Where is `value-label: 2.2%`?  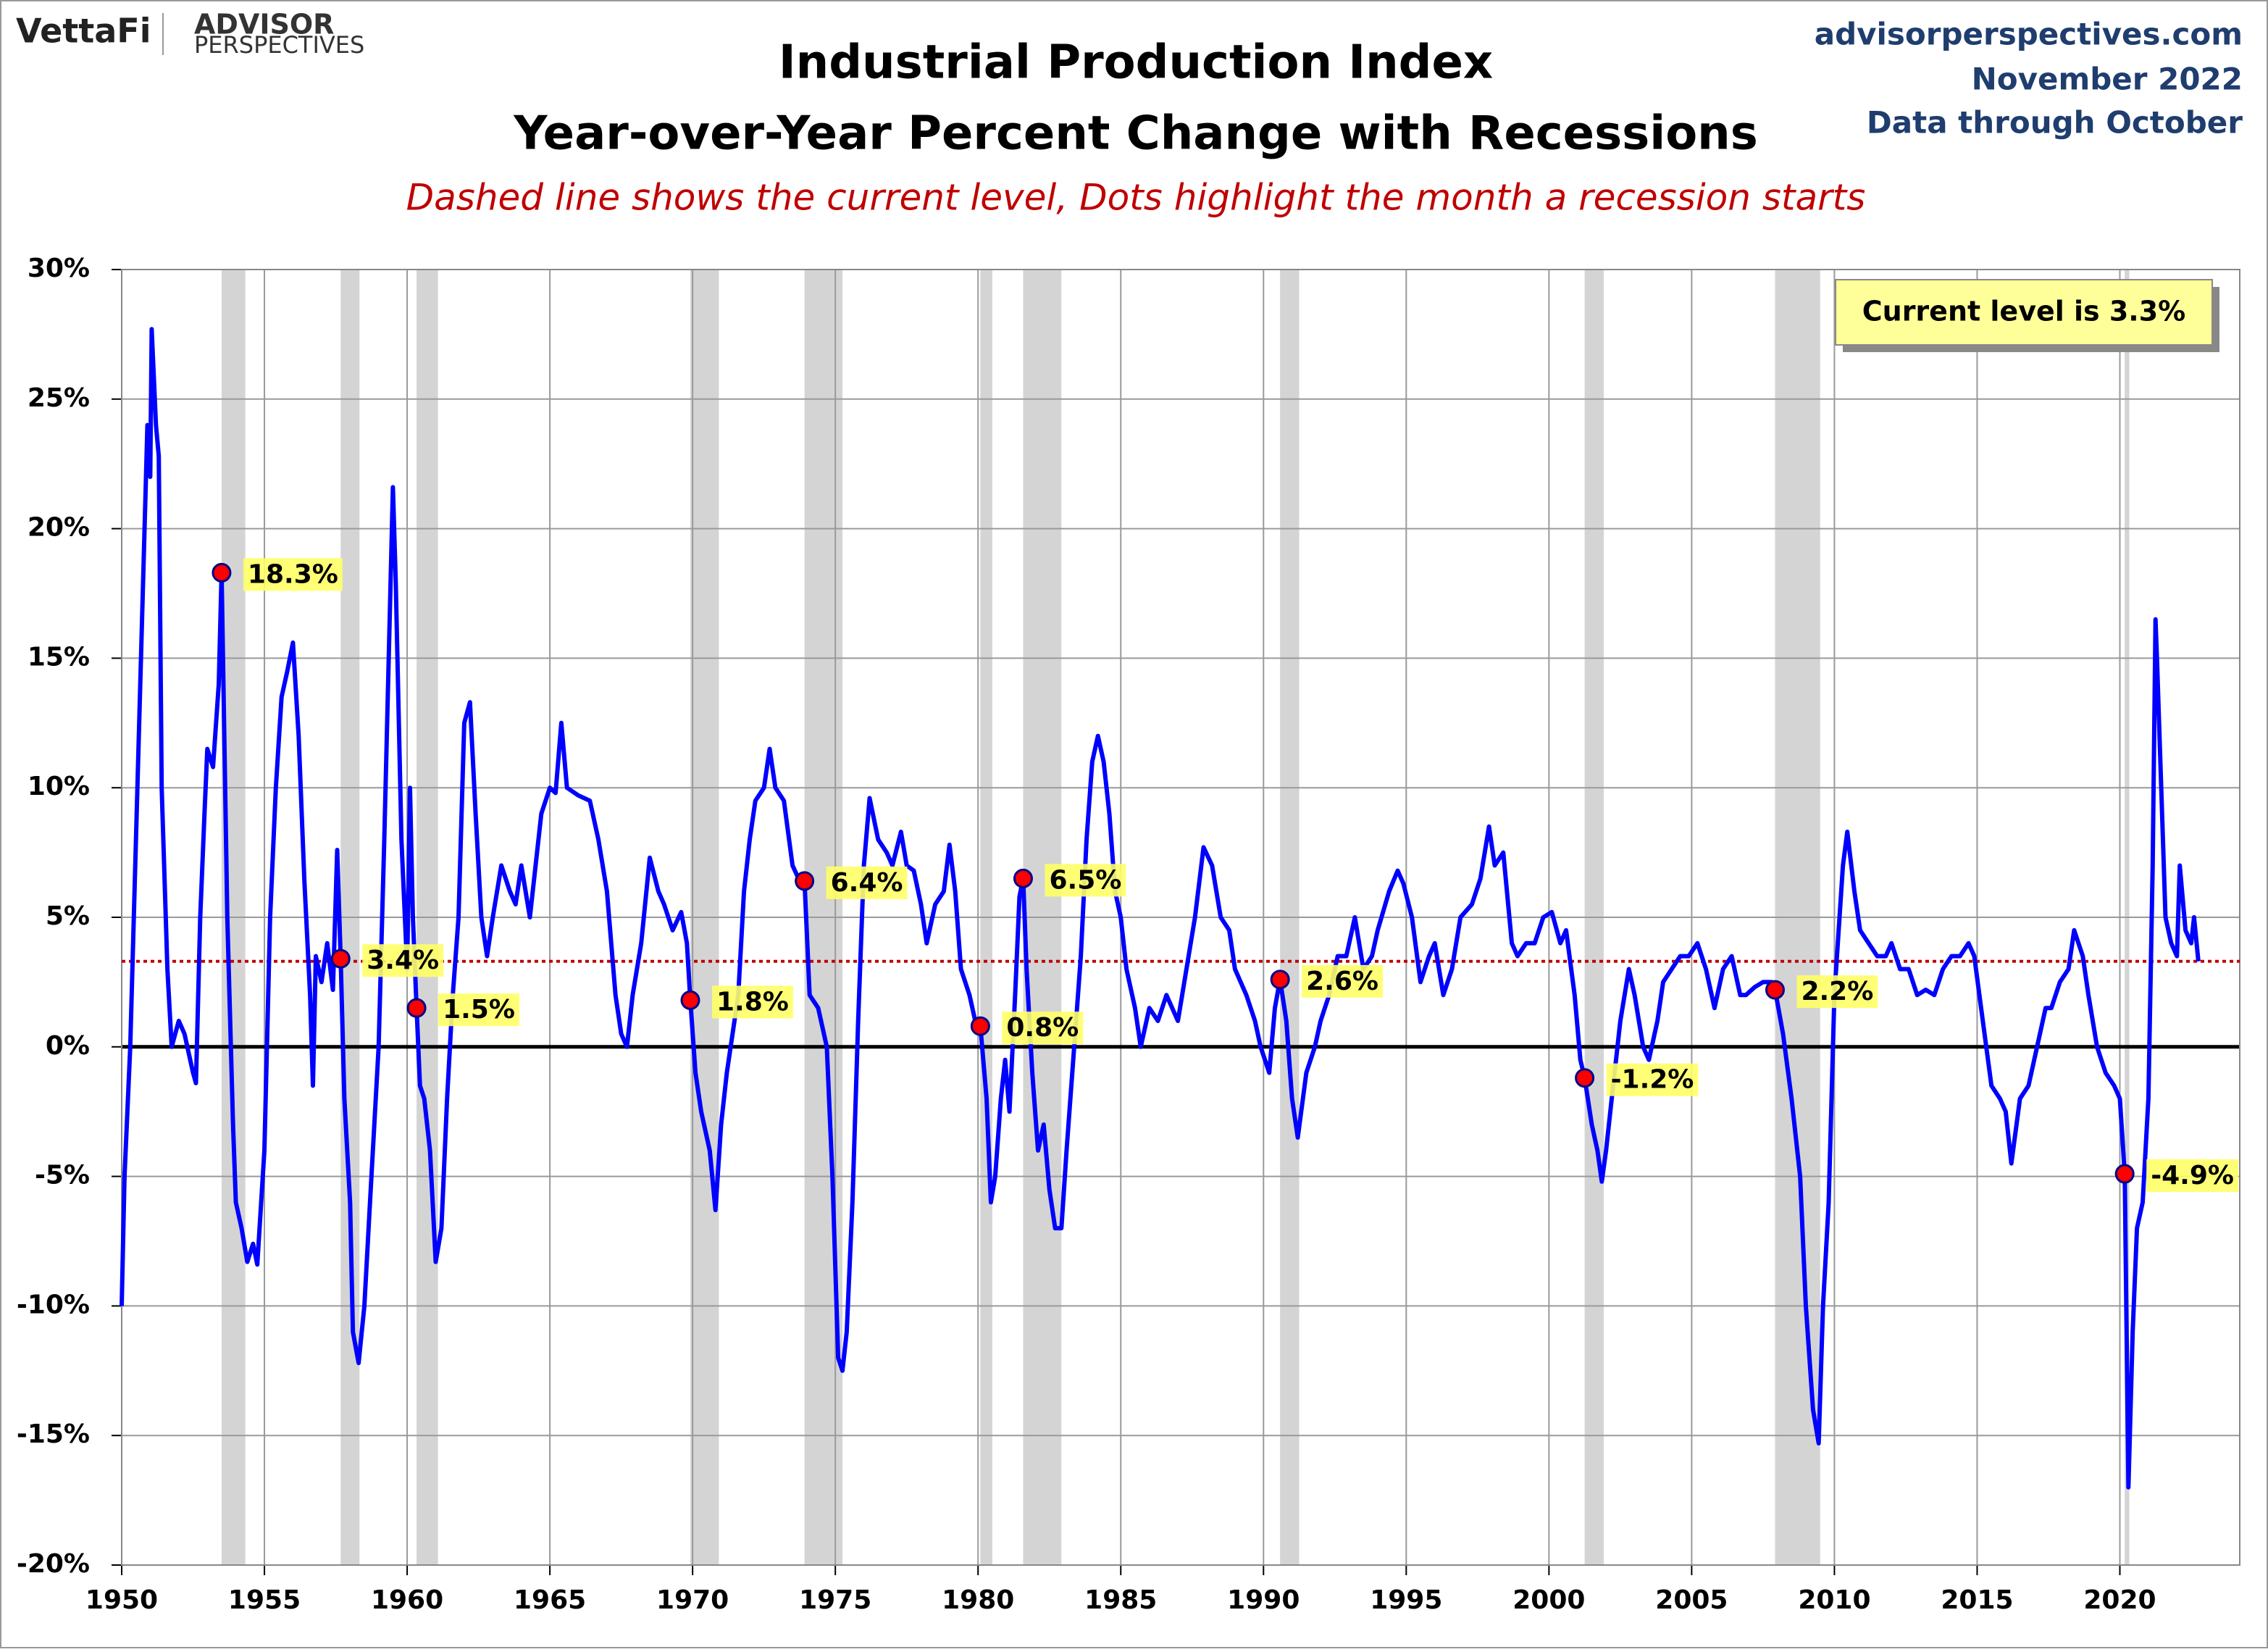
value-label: 2.2% is located at coordinates (1837, 991).